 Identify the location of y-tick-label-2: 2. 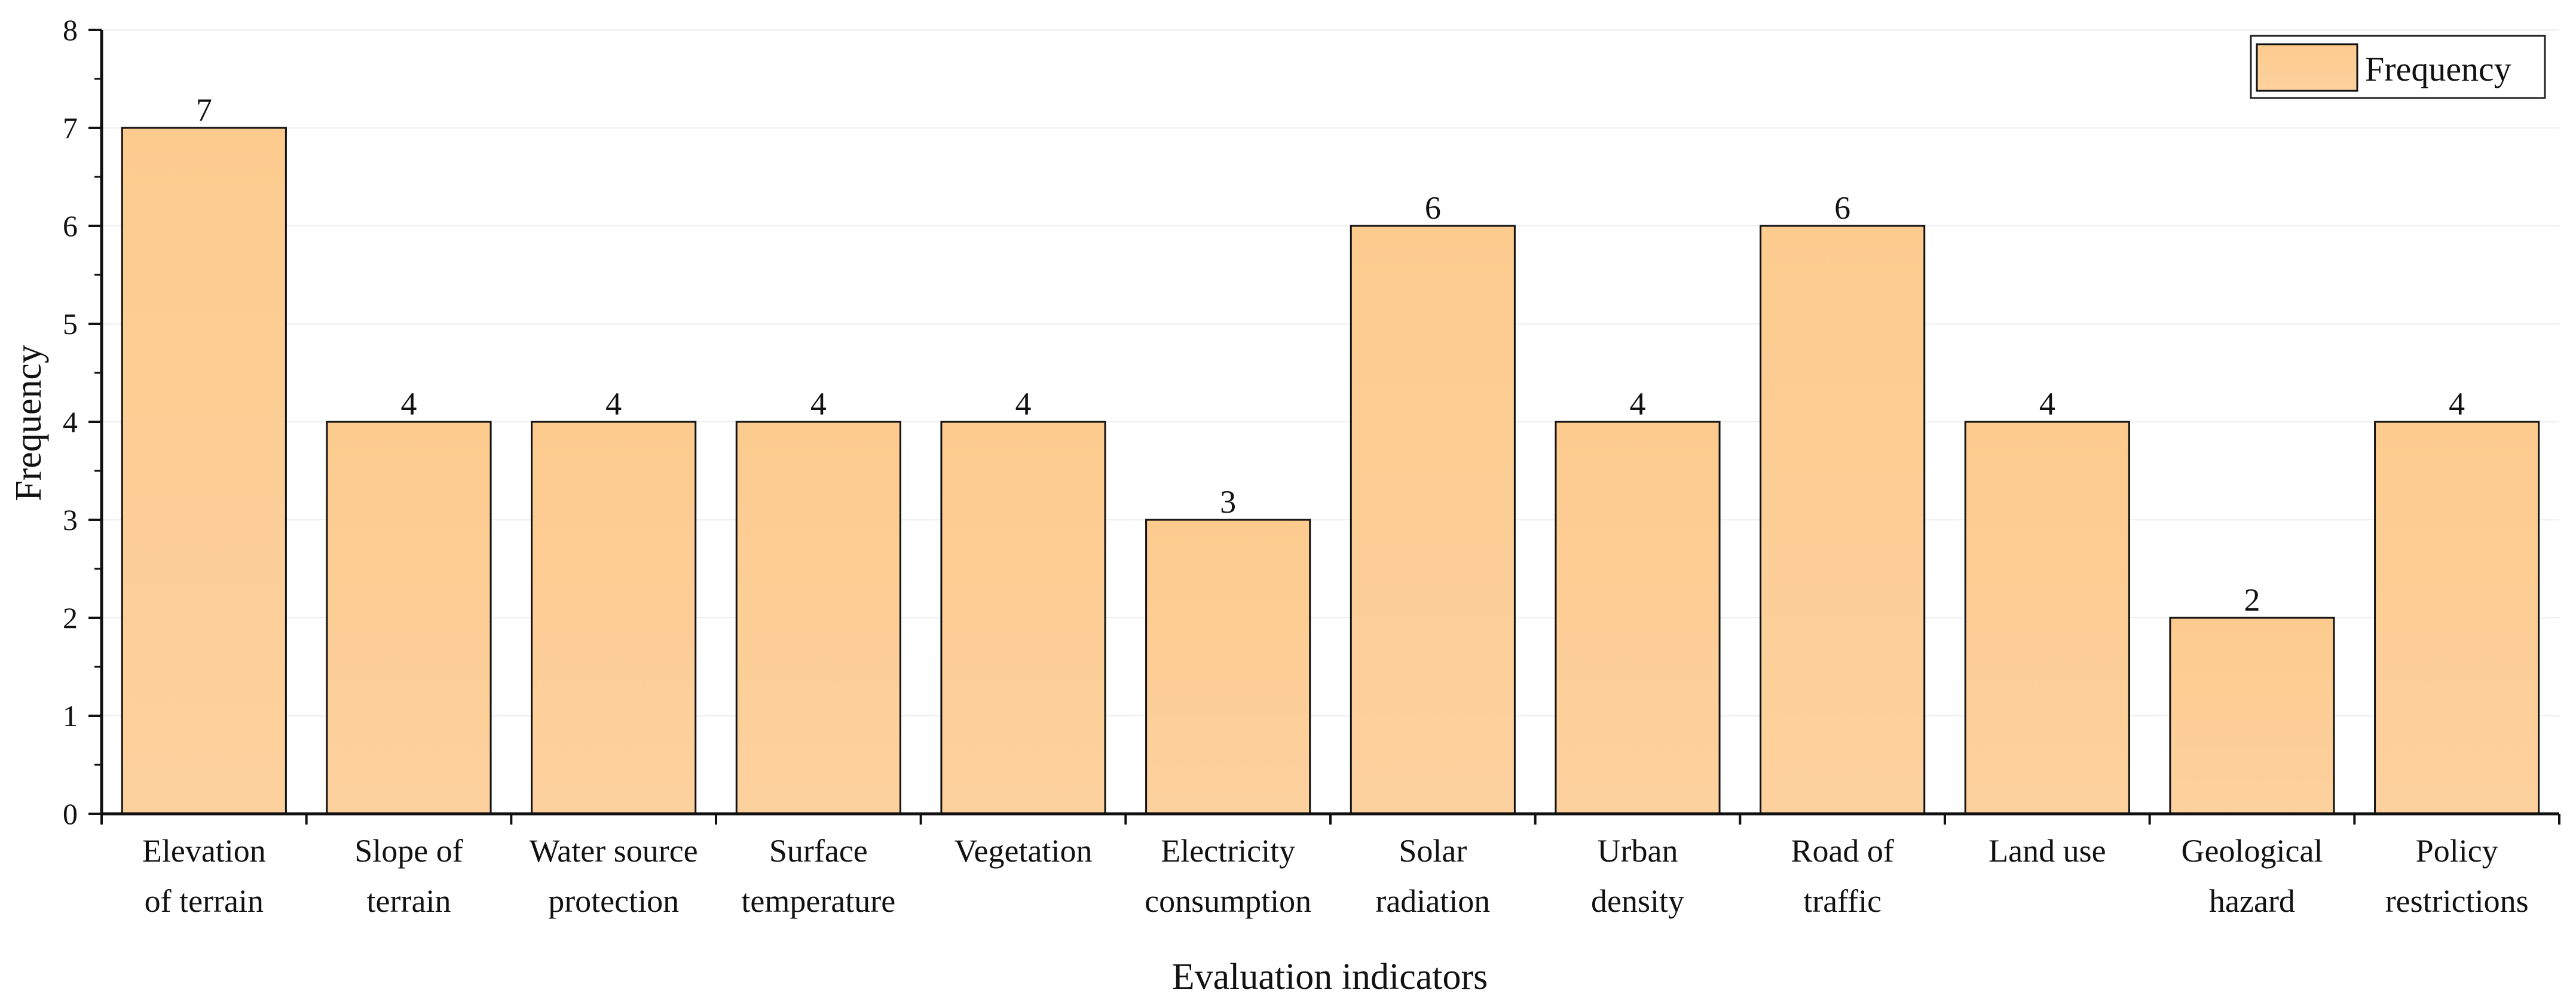
(70, 618).